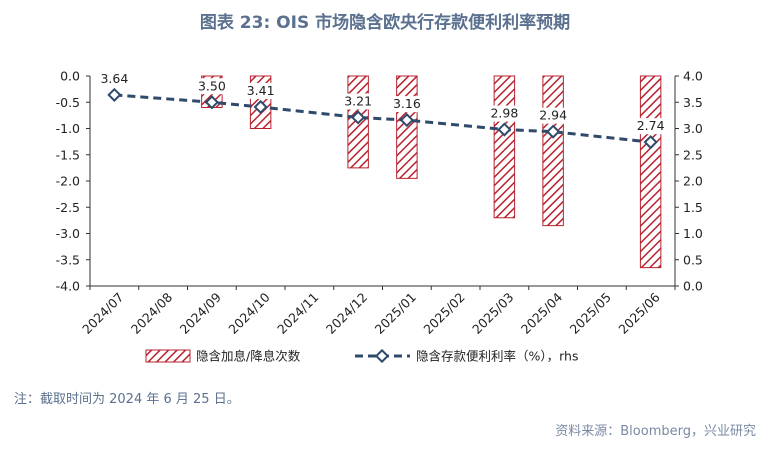 The height and width of the screenshot is (459, 770). What do you see at coordinates (693, 233) in the screenshot?
I see `y-right-tick-label: 1.0` at bounding box center [693, 233].